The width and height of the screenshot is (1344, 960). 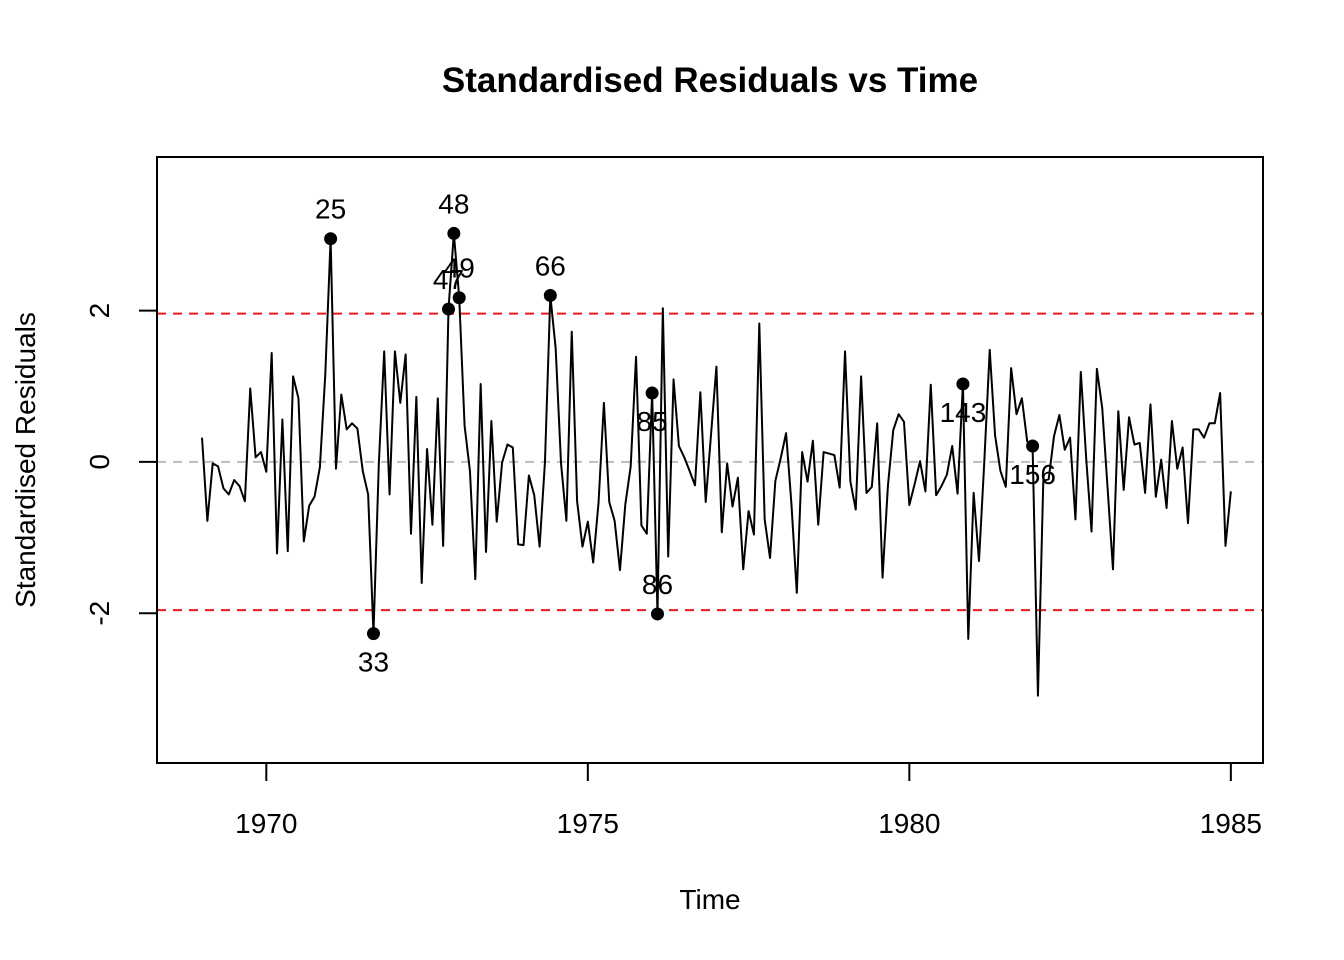 What do you see at coordinates (710, 80) in the screenshot?
I see `chart-title: Standardised Residuals vs Time` at bounding box center [710, 80].